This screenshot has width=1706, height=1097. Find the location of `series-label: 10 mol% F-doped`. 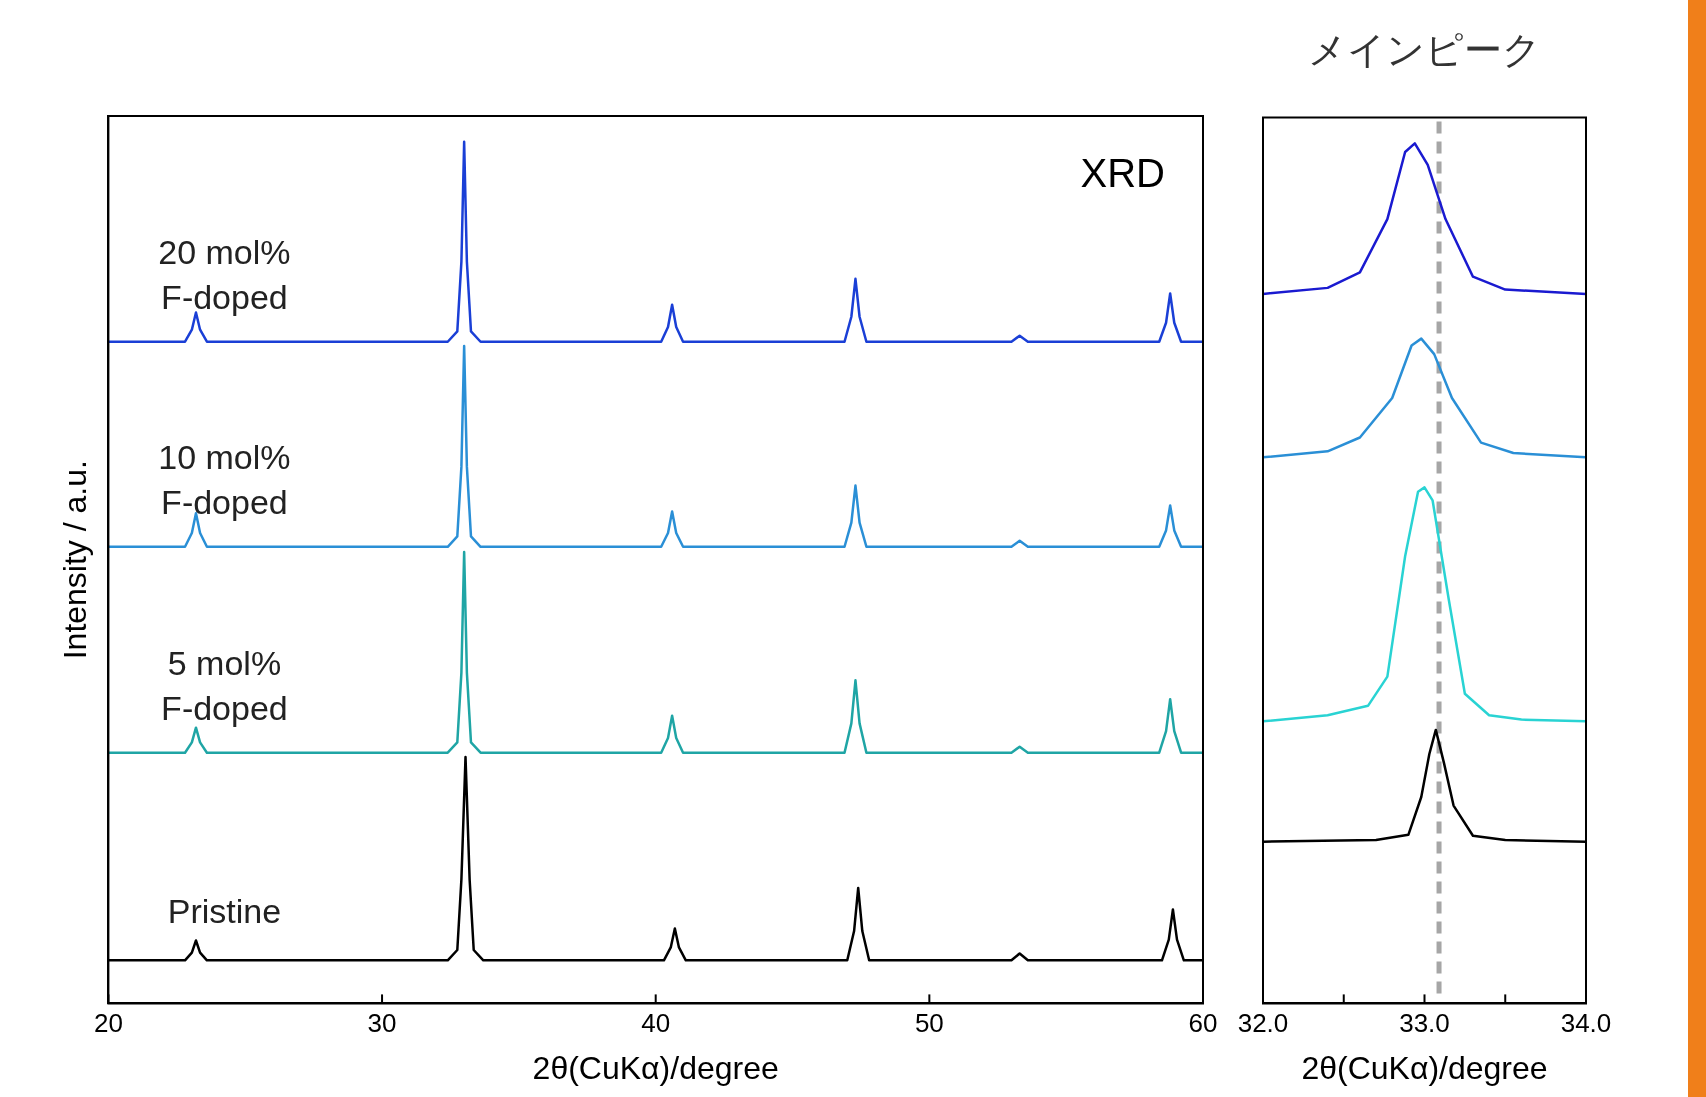

series-label: 10 mol% F-doped is located at coordinates (224, 480).